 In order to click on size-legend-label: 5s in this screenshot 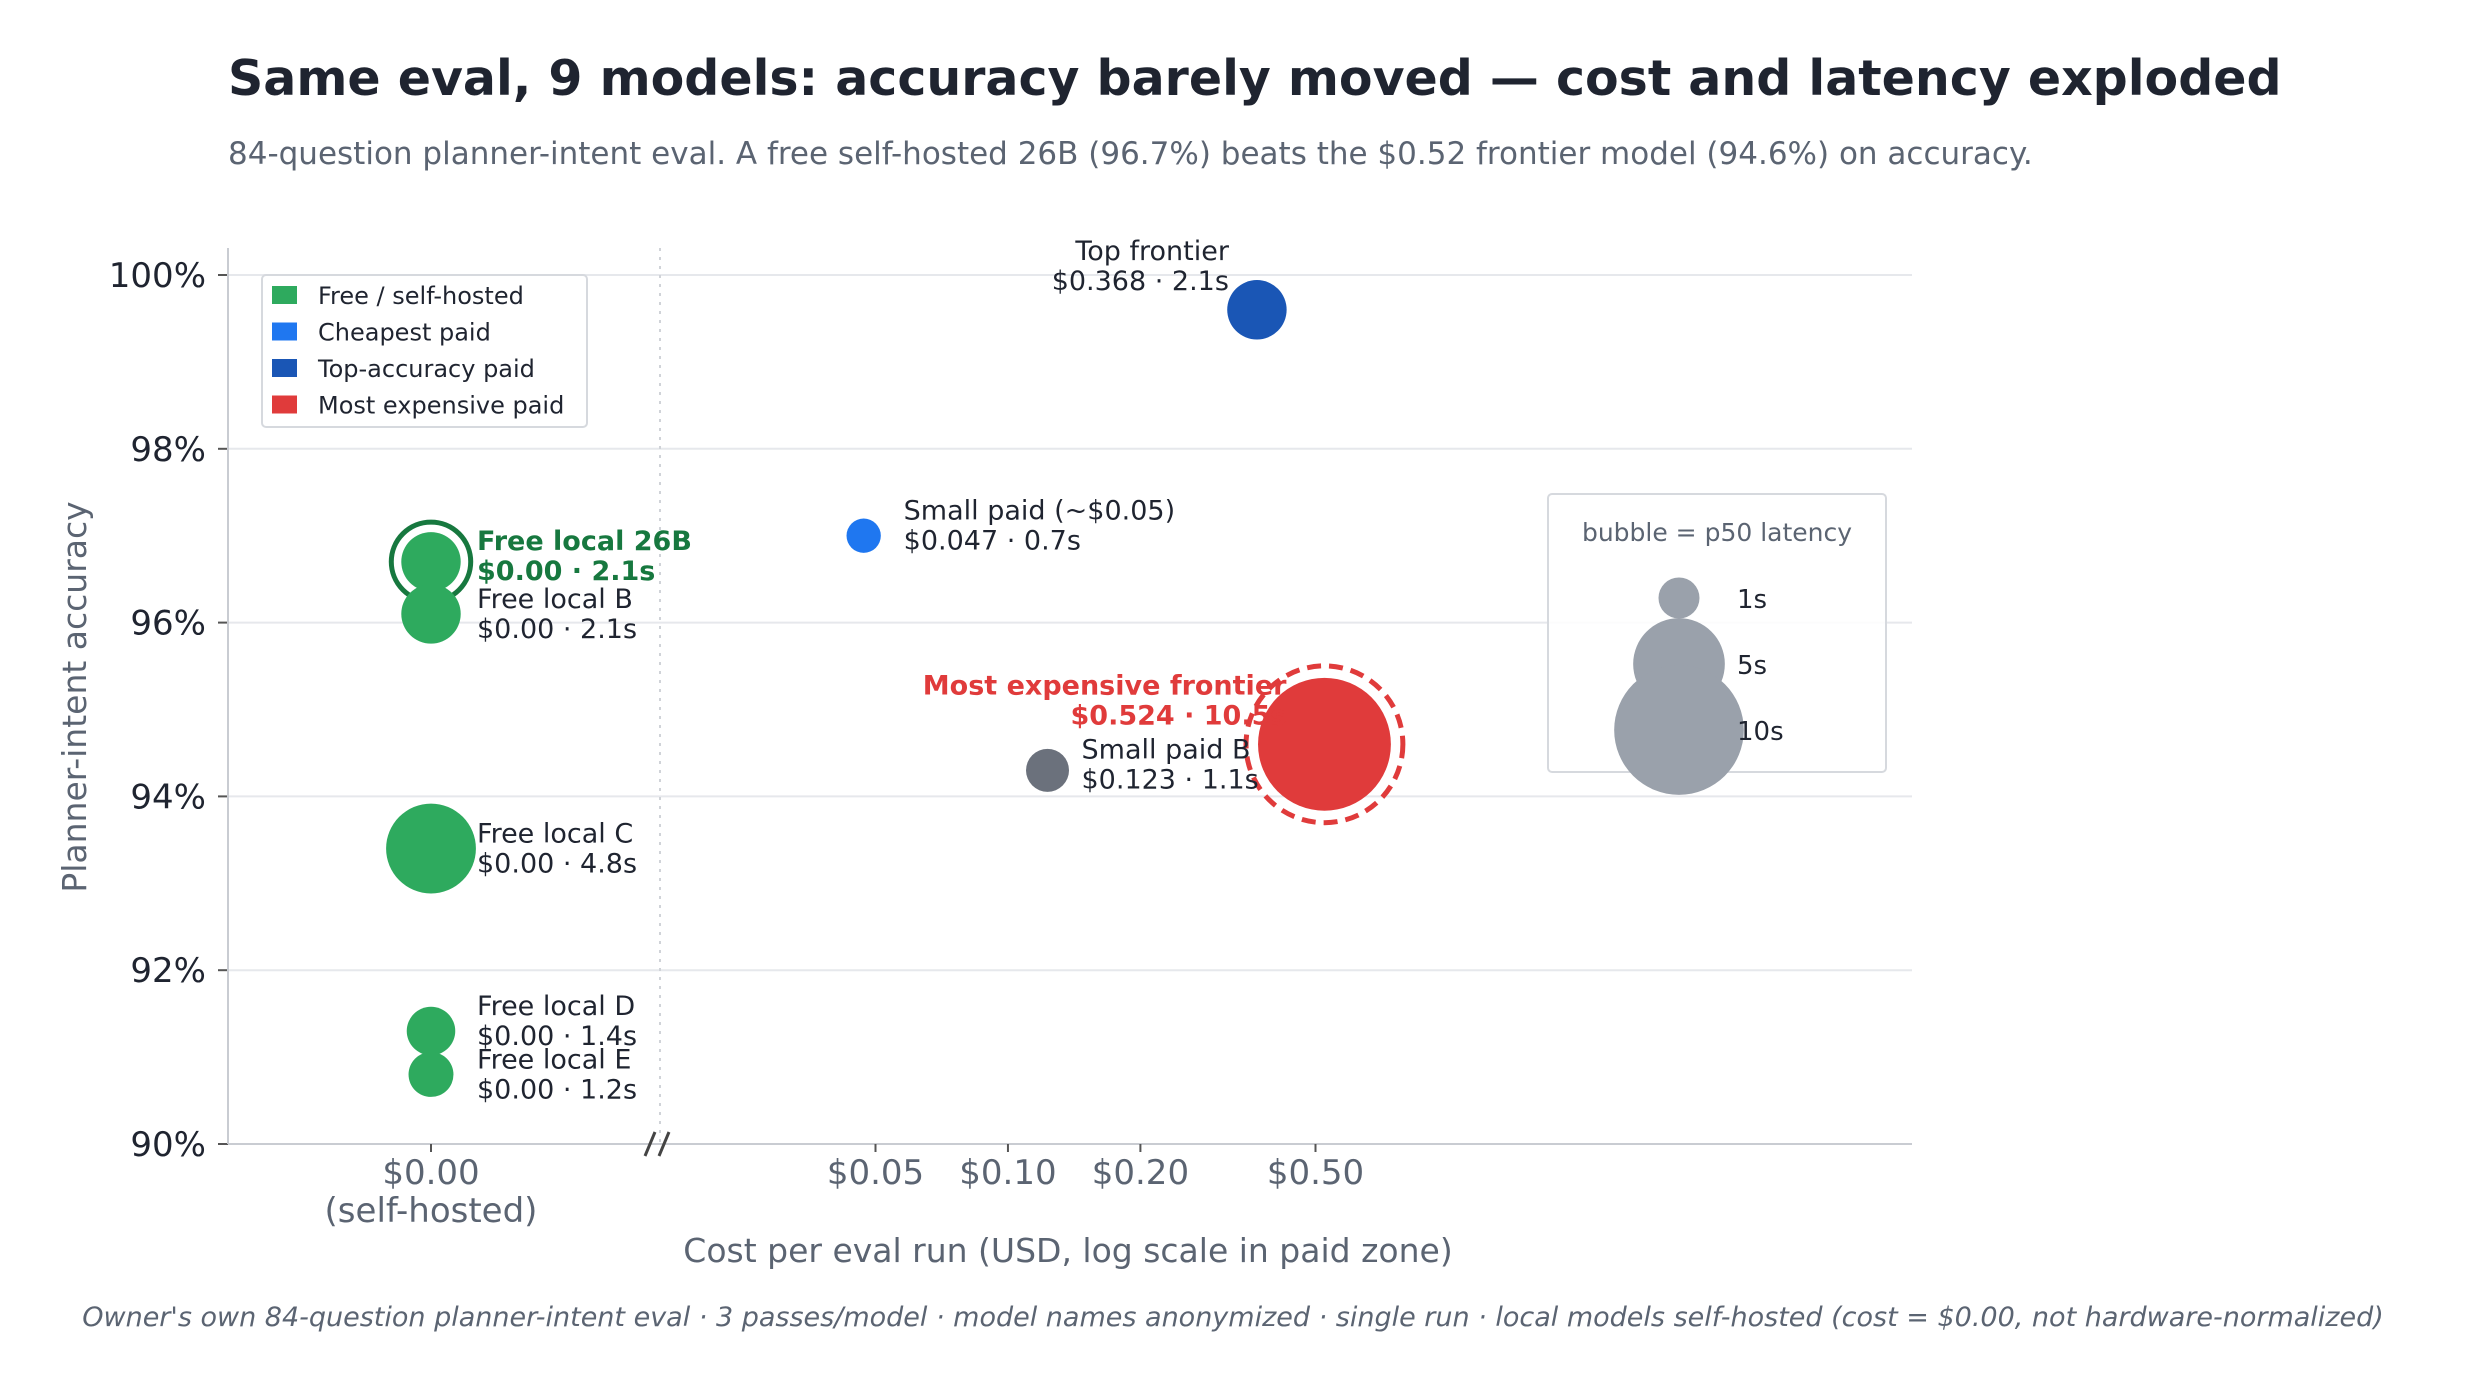, I will do `click(1752, 666)`.